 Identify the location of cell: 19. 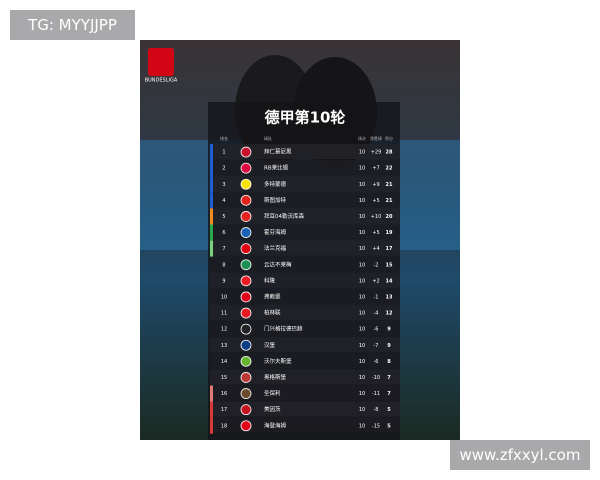
(389, 233).